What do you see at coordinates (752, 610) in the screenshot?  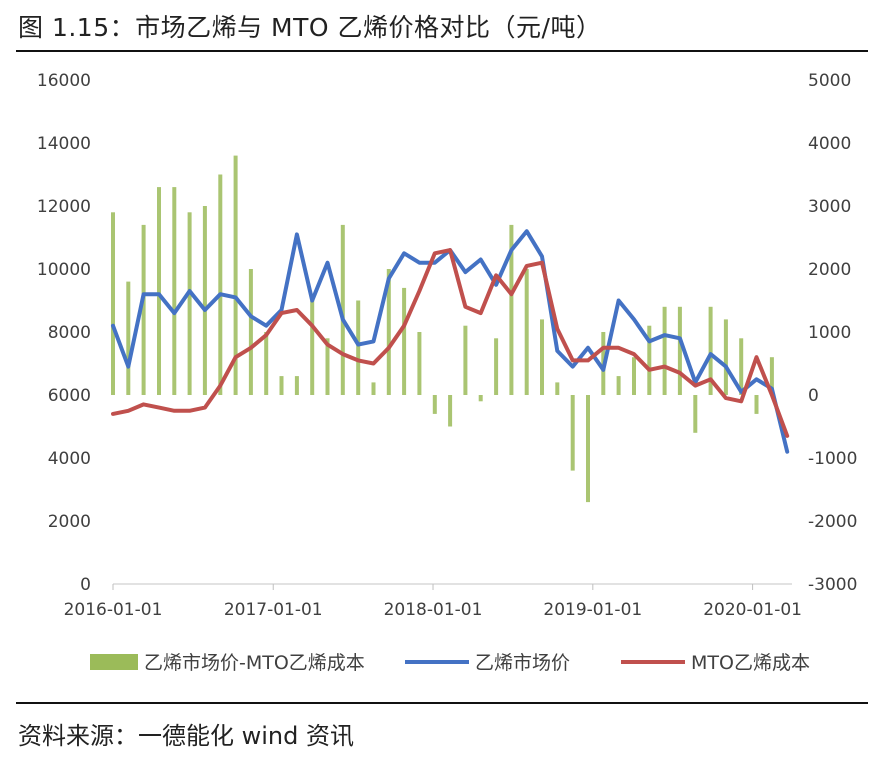 I see `x-tick-label: 2020-01-01` at bounding box center [752, 610].